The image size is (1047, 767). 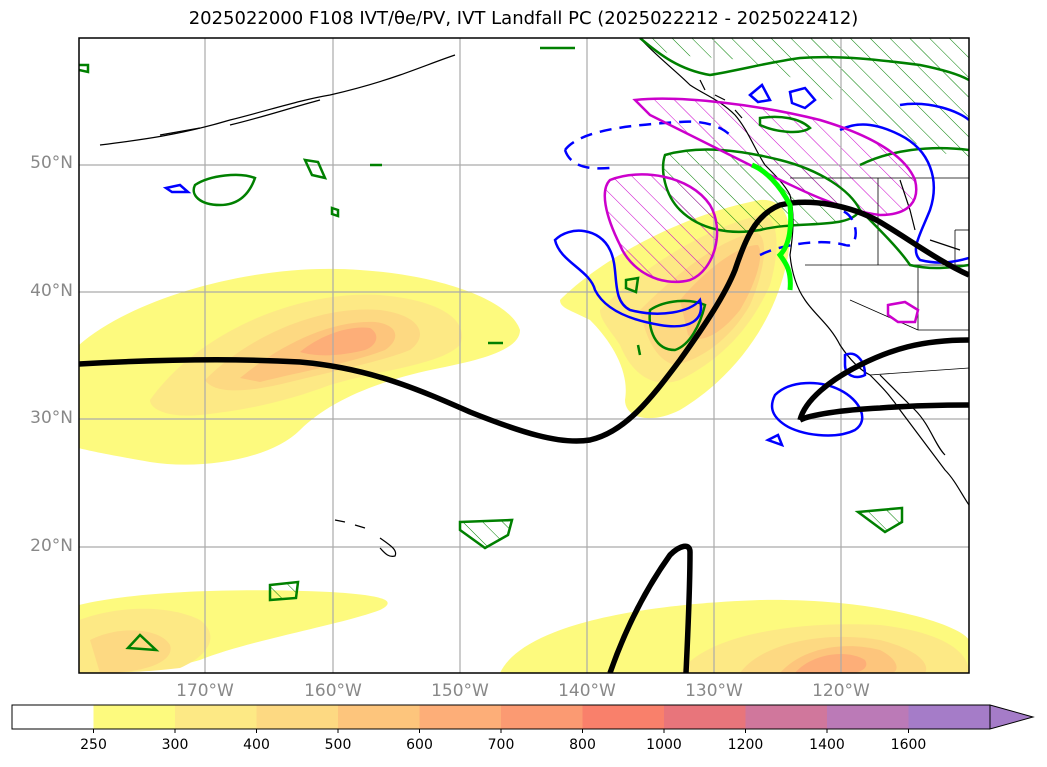 What do you see at coordinates (205, 691) in the screenshot?
I see `lon-label-170w: 170°W` at bounding box center [205, 691].